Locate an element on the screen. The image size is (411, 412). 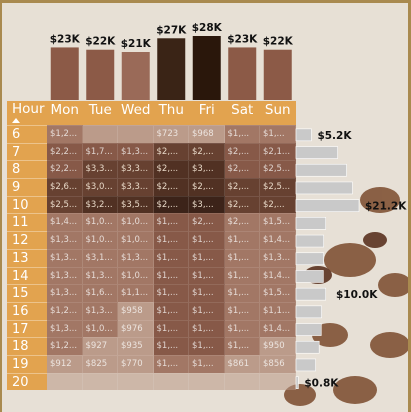
matrix-cell: $958 is located at coordinates (136, 310).